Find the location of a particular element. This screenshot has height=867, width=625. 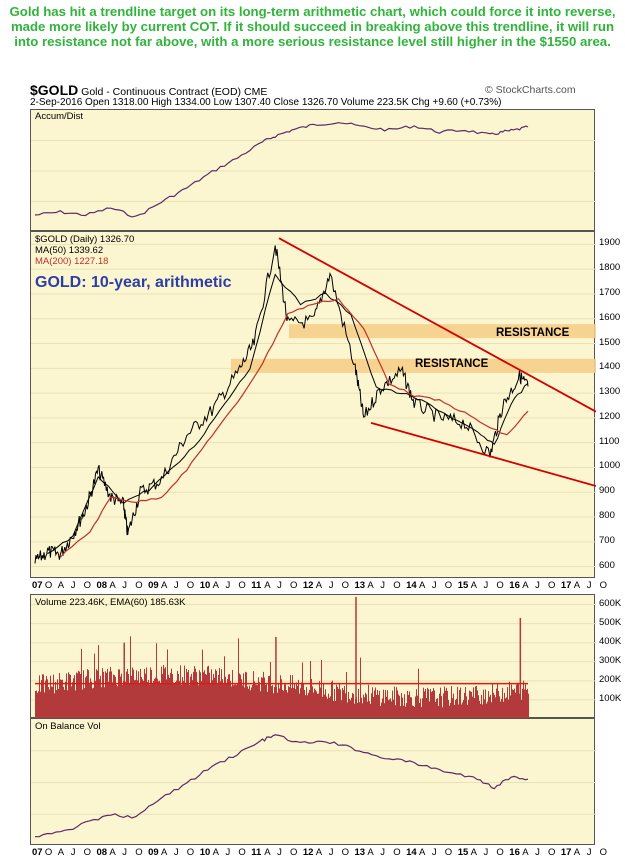

y-tick-label: 1900 is located at coordinates (610, 243).